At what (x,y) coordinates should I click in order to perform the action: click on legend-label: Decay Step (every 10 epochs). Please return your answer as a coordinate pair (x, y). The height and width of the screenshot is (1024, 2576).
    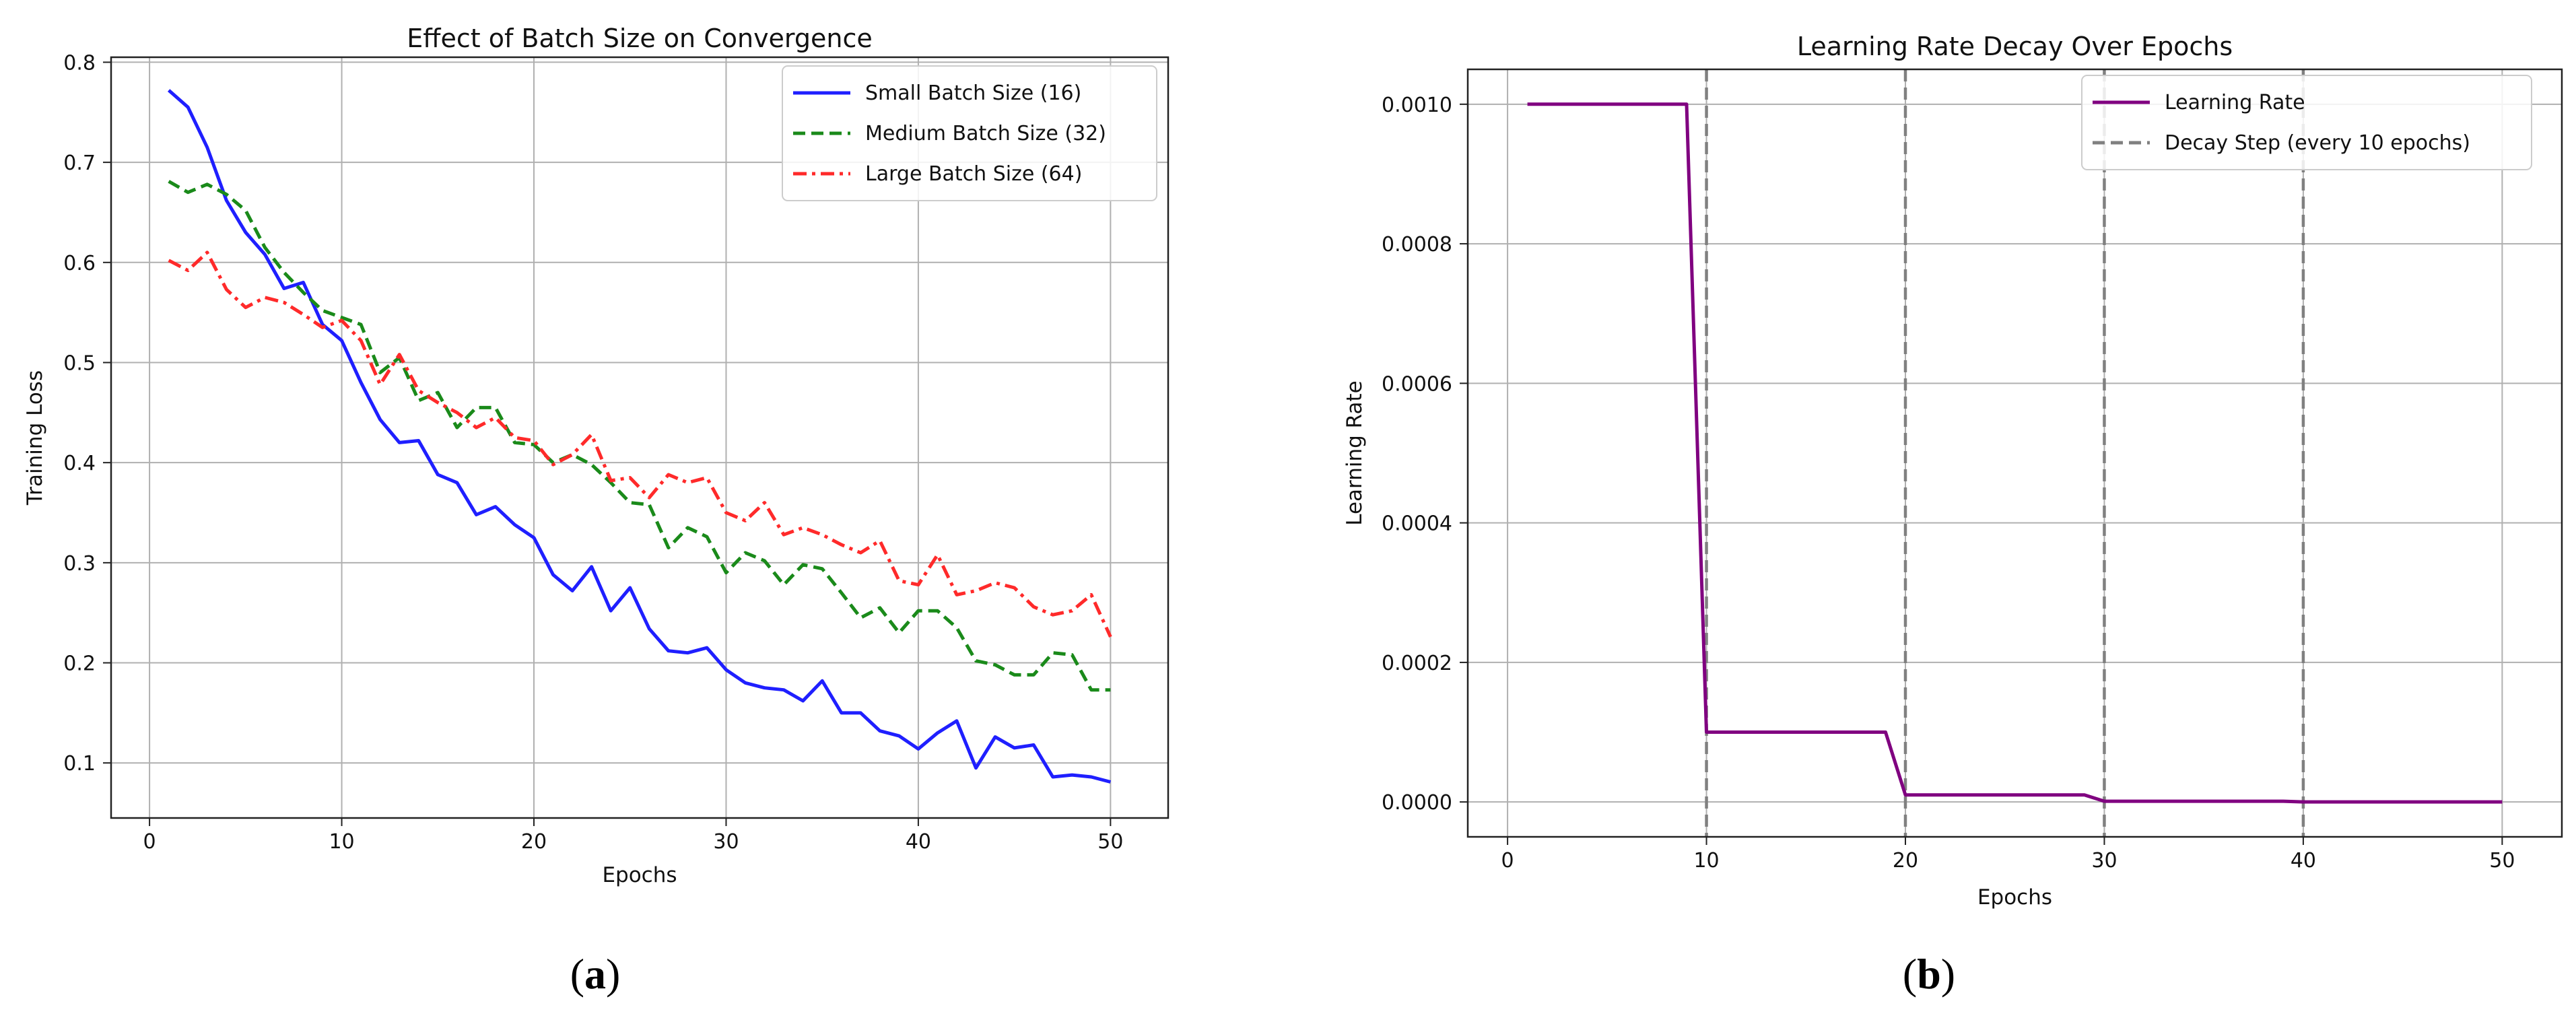
    Looking at the image, I should click on (2317, 143).